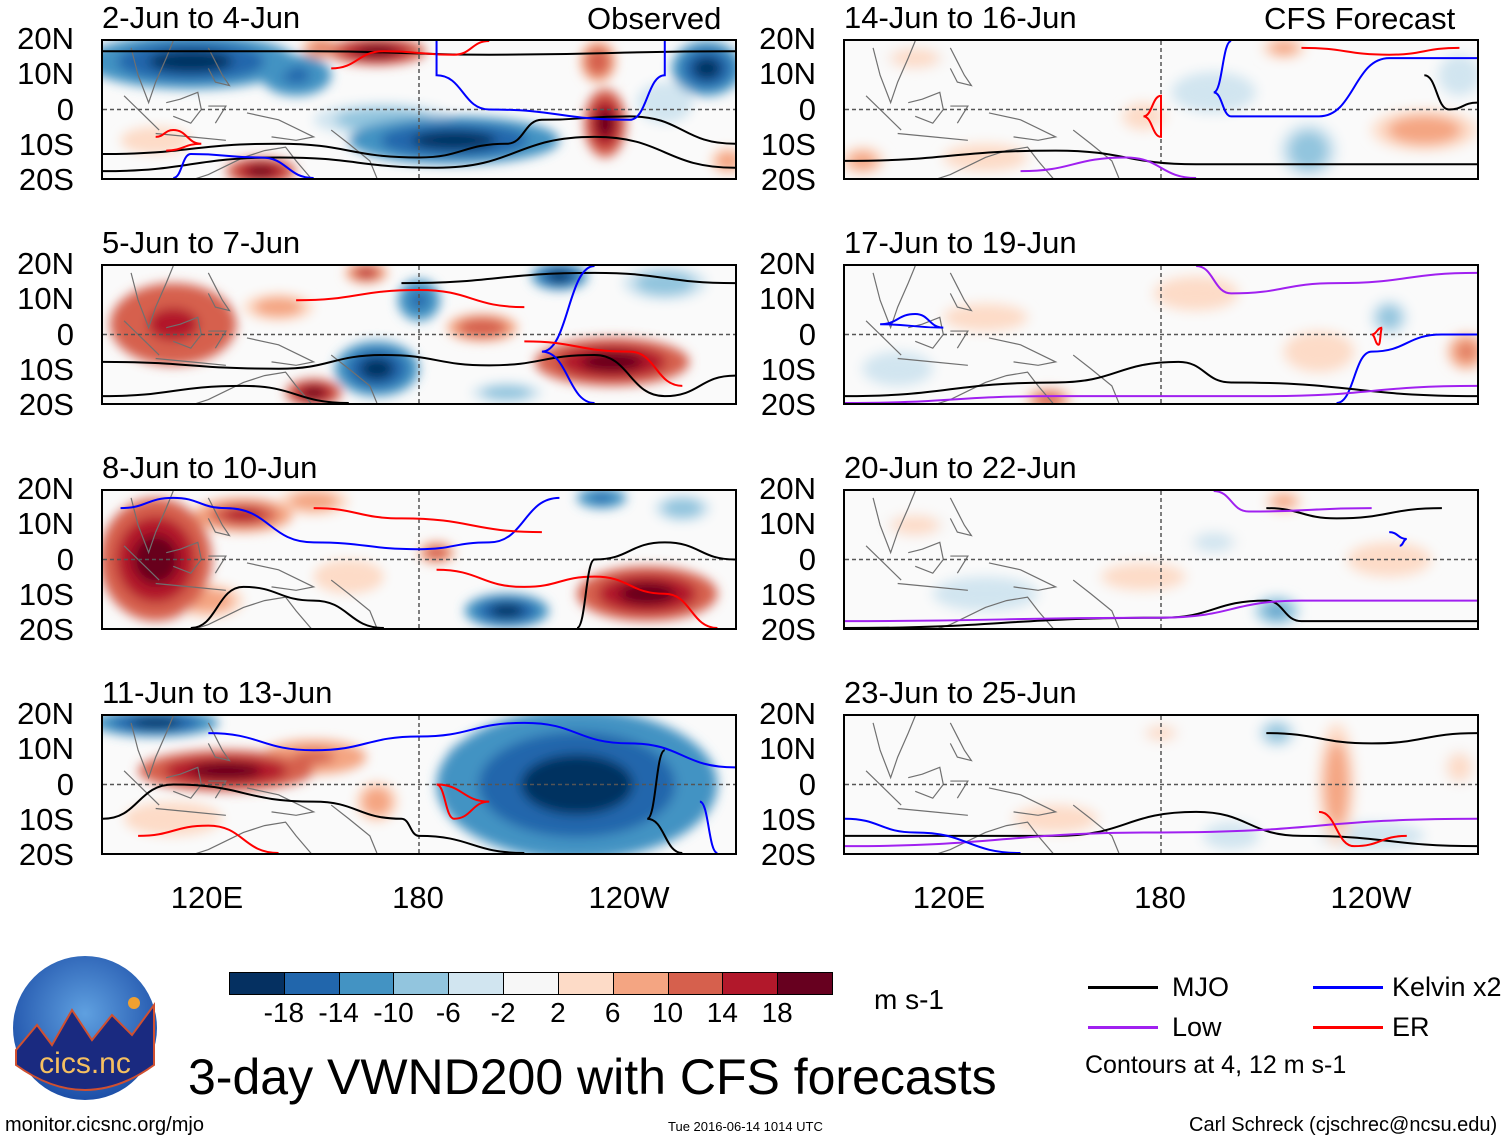 The width and height of the screenshot is (1510, 1142). What do you see at coordinates (419, 109) in the screenshot?
I see `map-panel-observed` at bounding box center [419, 109].